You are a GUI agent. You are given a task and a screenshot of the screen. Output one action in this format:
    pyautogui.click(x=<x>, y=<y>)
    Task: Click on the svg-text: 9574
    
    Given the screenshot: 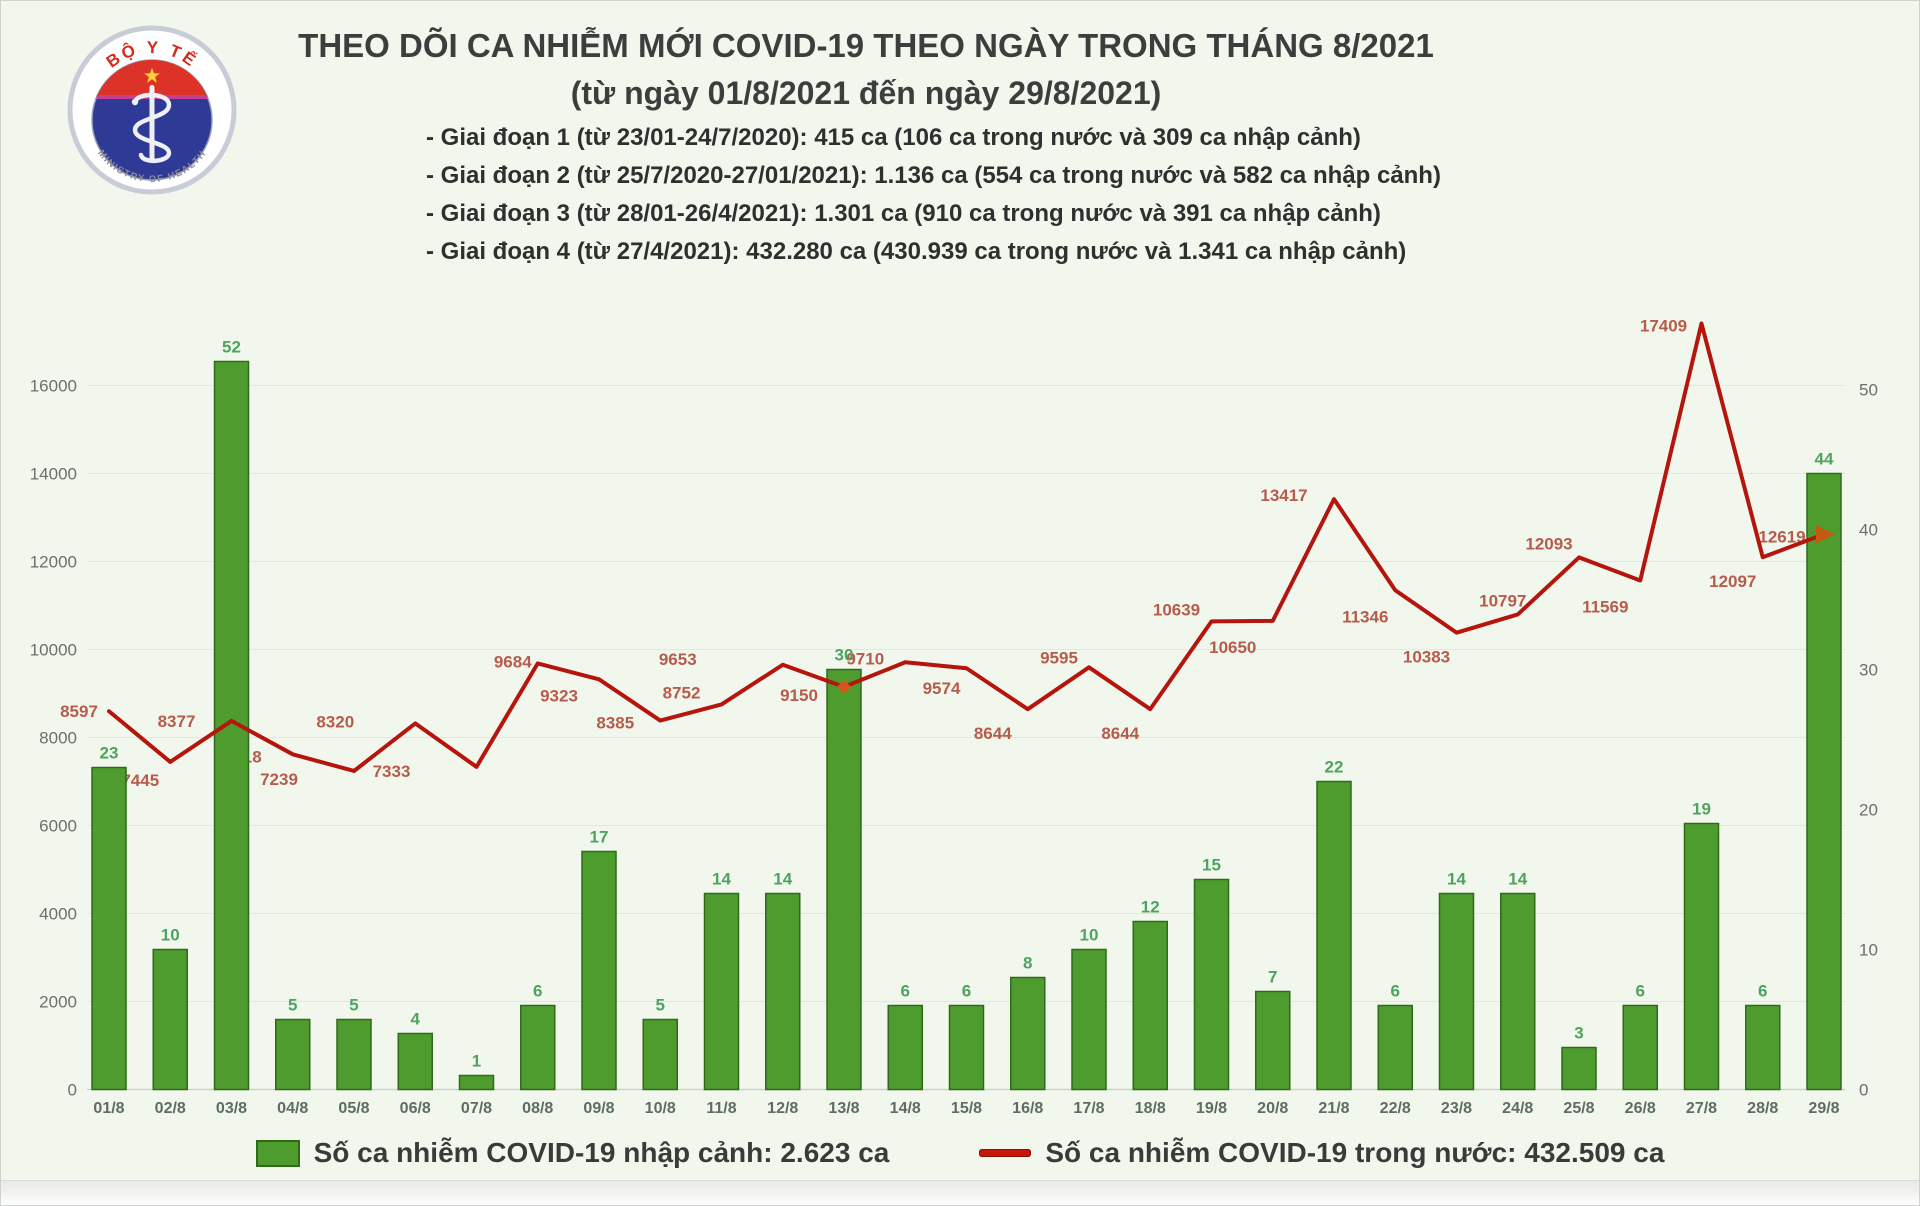 What is the action you would take?
    pyautogui.click(x=942, y=688)
    